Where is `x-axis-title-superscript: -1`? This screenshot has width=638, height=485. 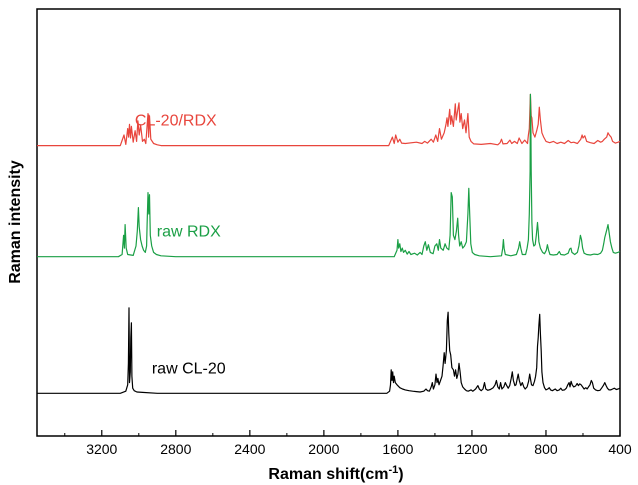
x-axis-title-superscript: -1 is located at coordinates (393, 470).